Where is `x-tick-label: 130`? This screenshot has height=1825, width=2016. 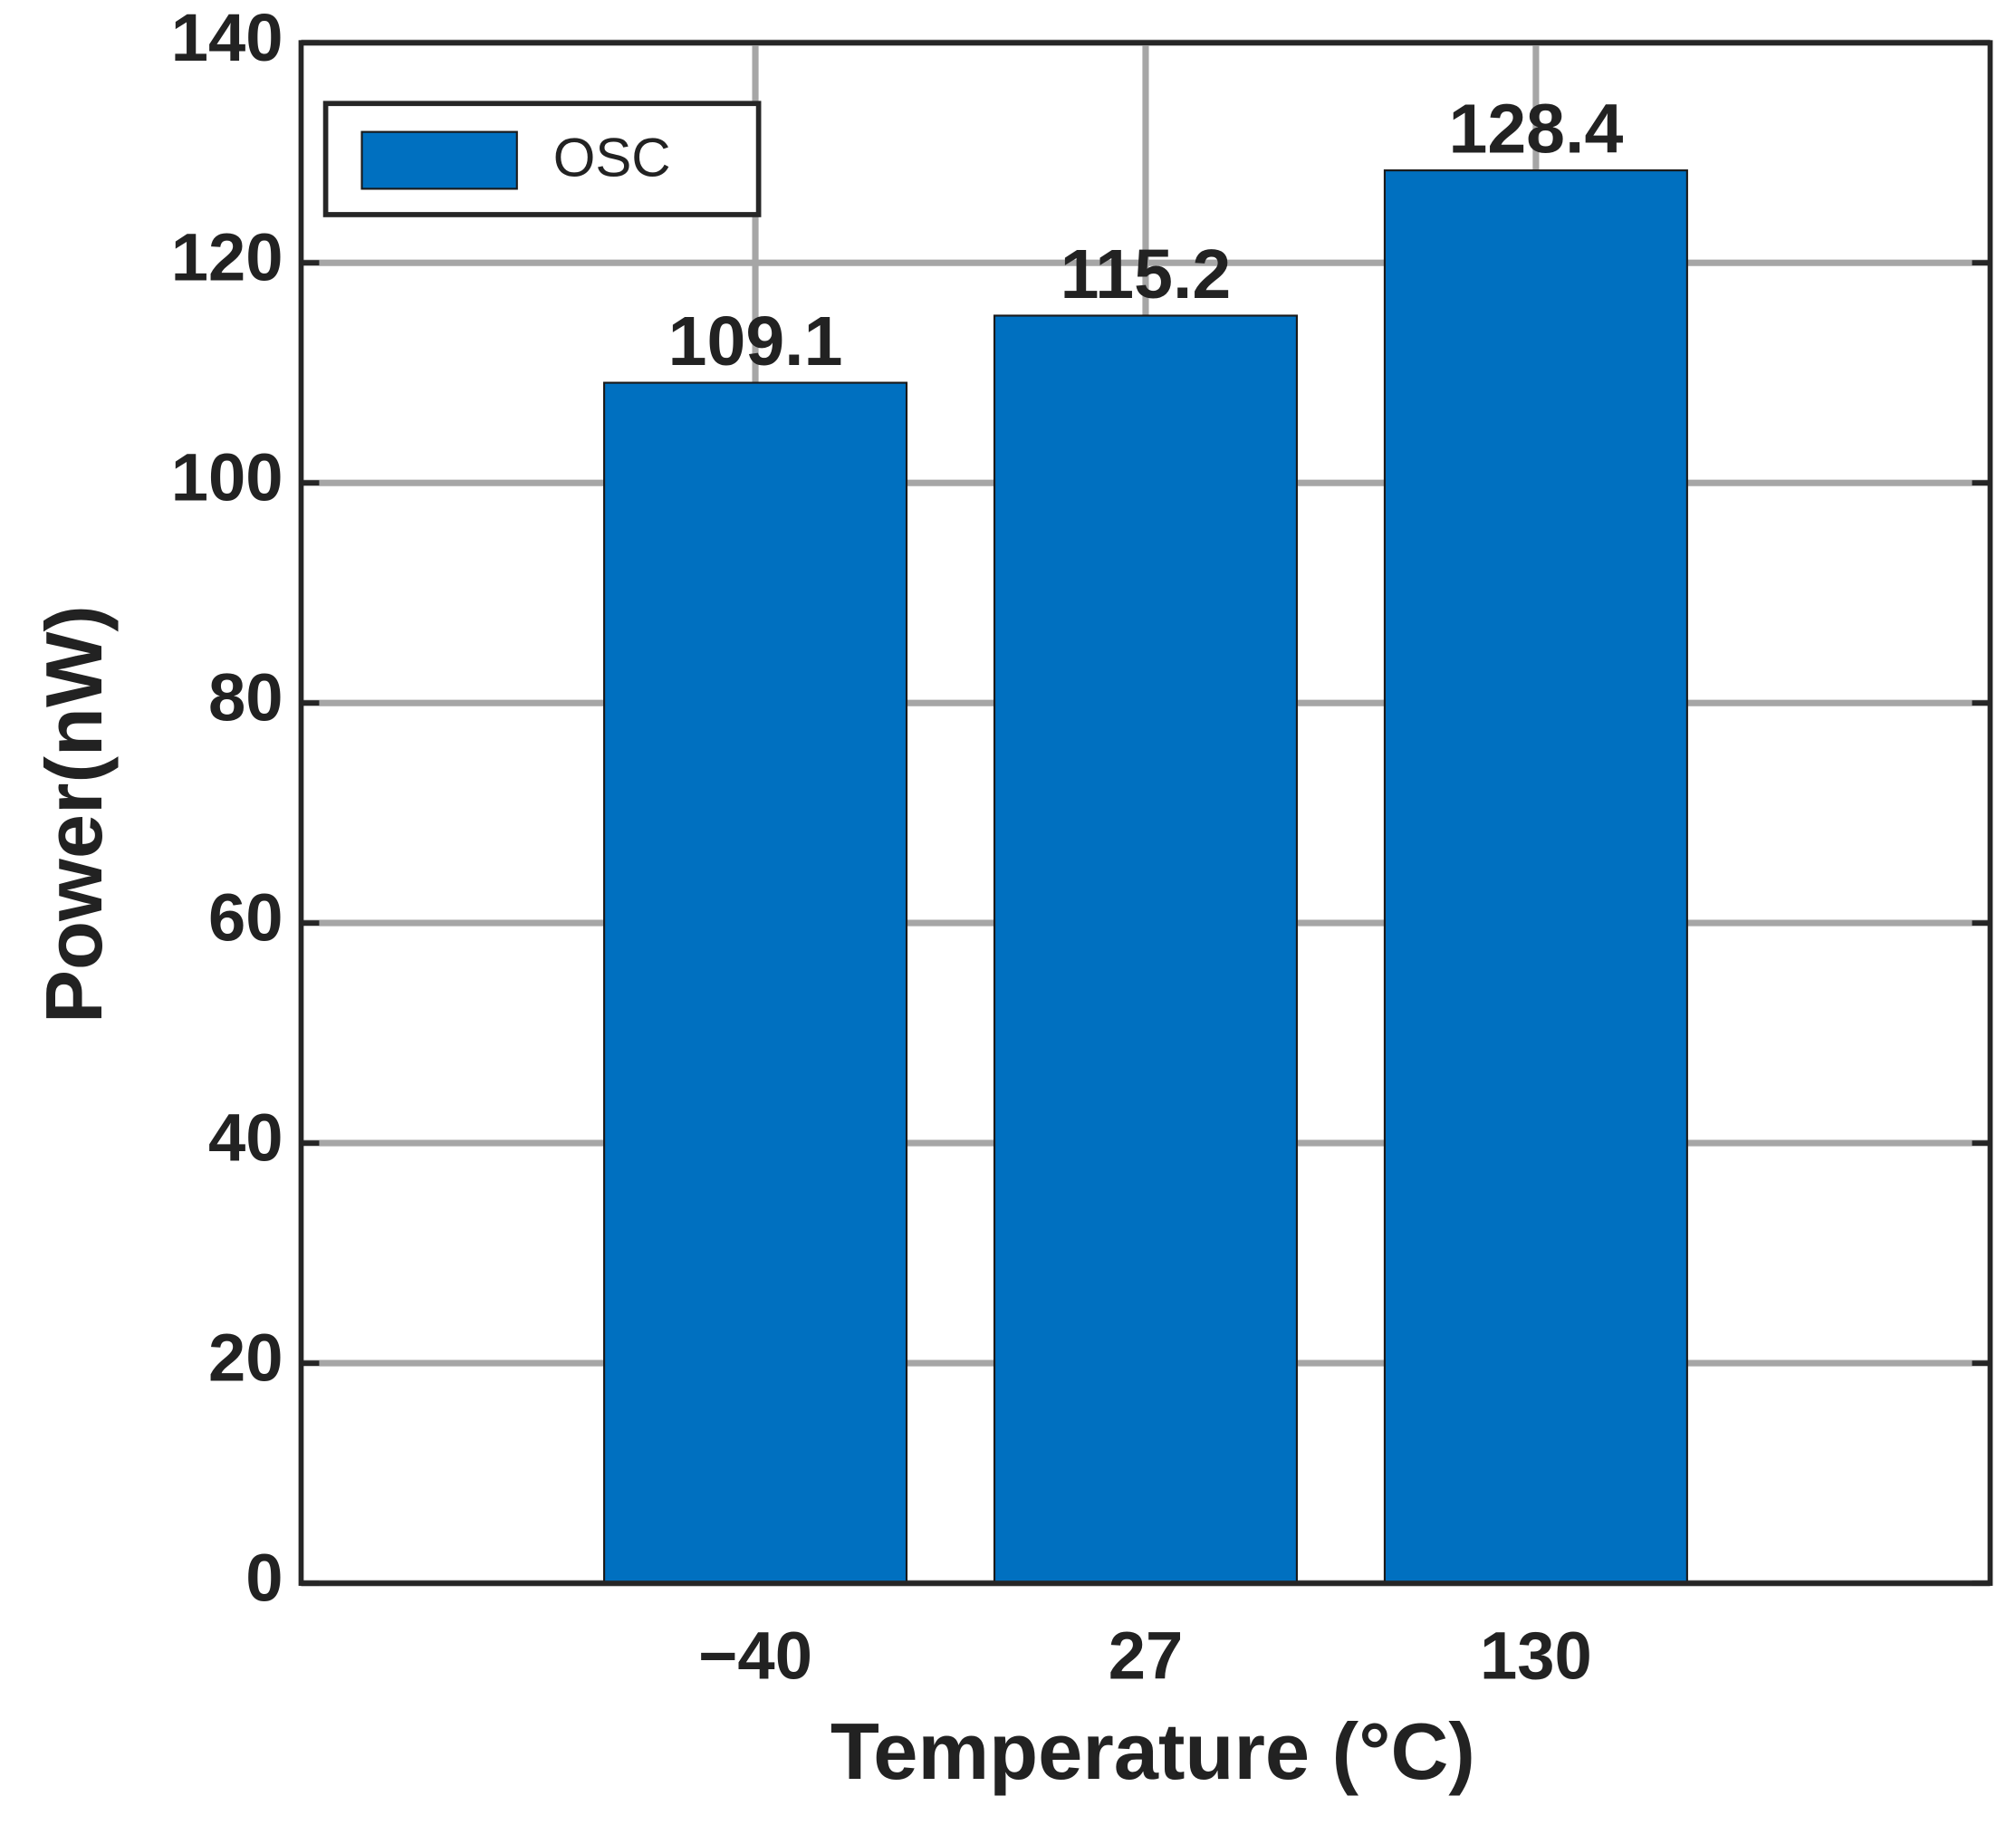
x-tick-label: 130 is located at coordinates (1536, 1655).